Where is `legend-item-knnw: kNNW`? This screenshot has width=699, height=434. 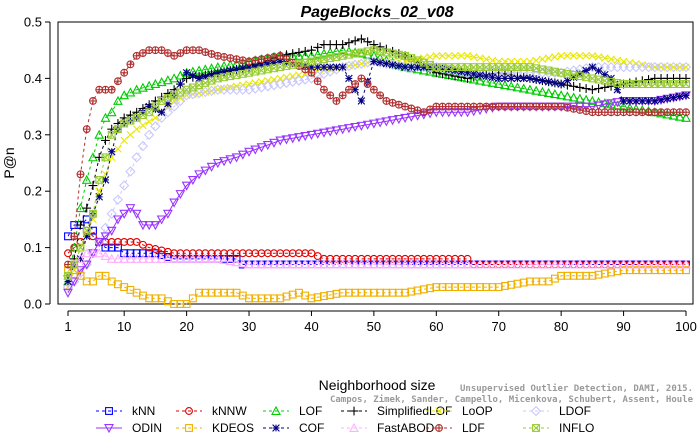
legend-item-knnw: kNNW is located at coordinates (211, 411).